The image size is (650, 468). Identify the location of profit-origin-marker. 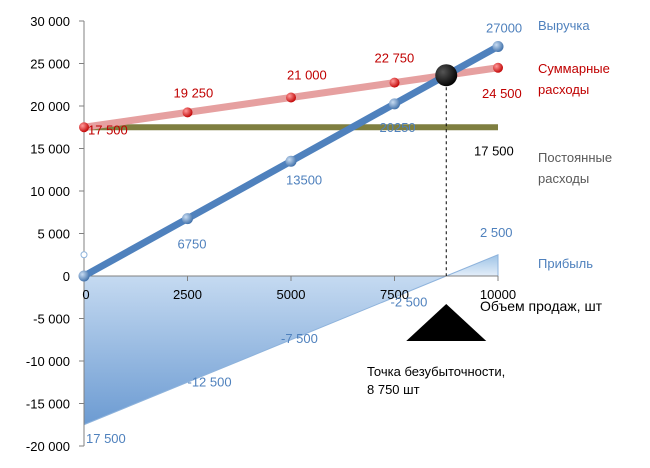
(84, 255).